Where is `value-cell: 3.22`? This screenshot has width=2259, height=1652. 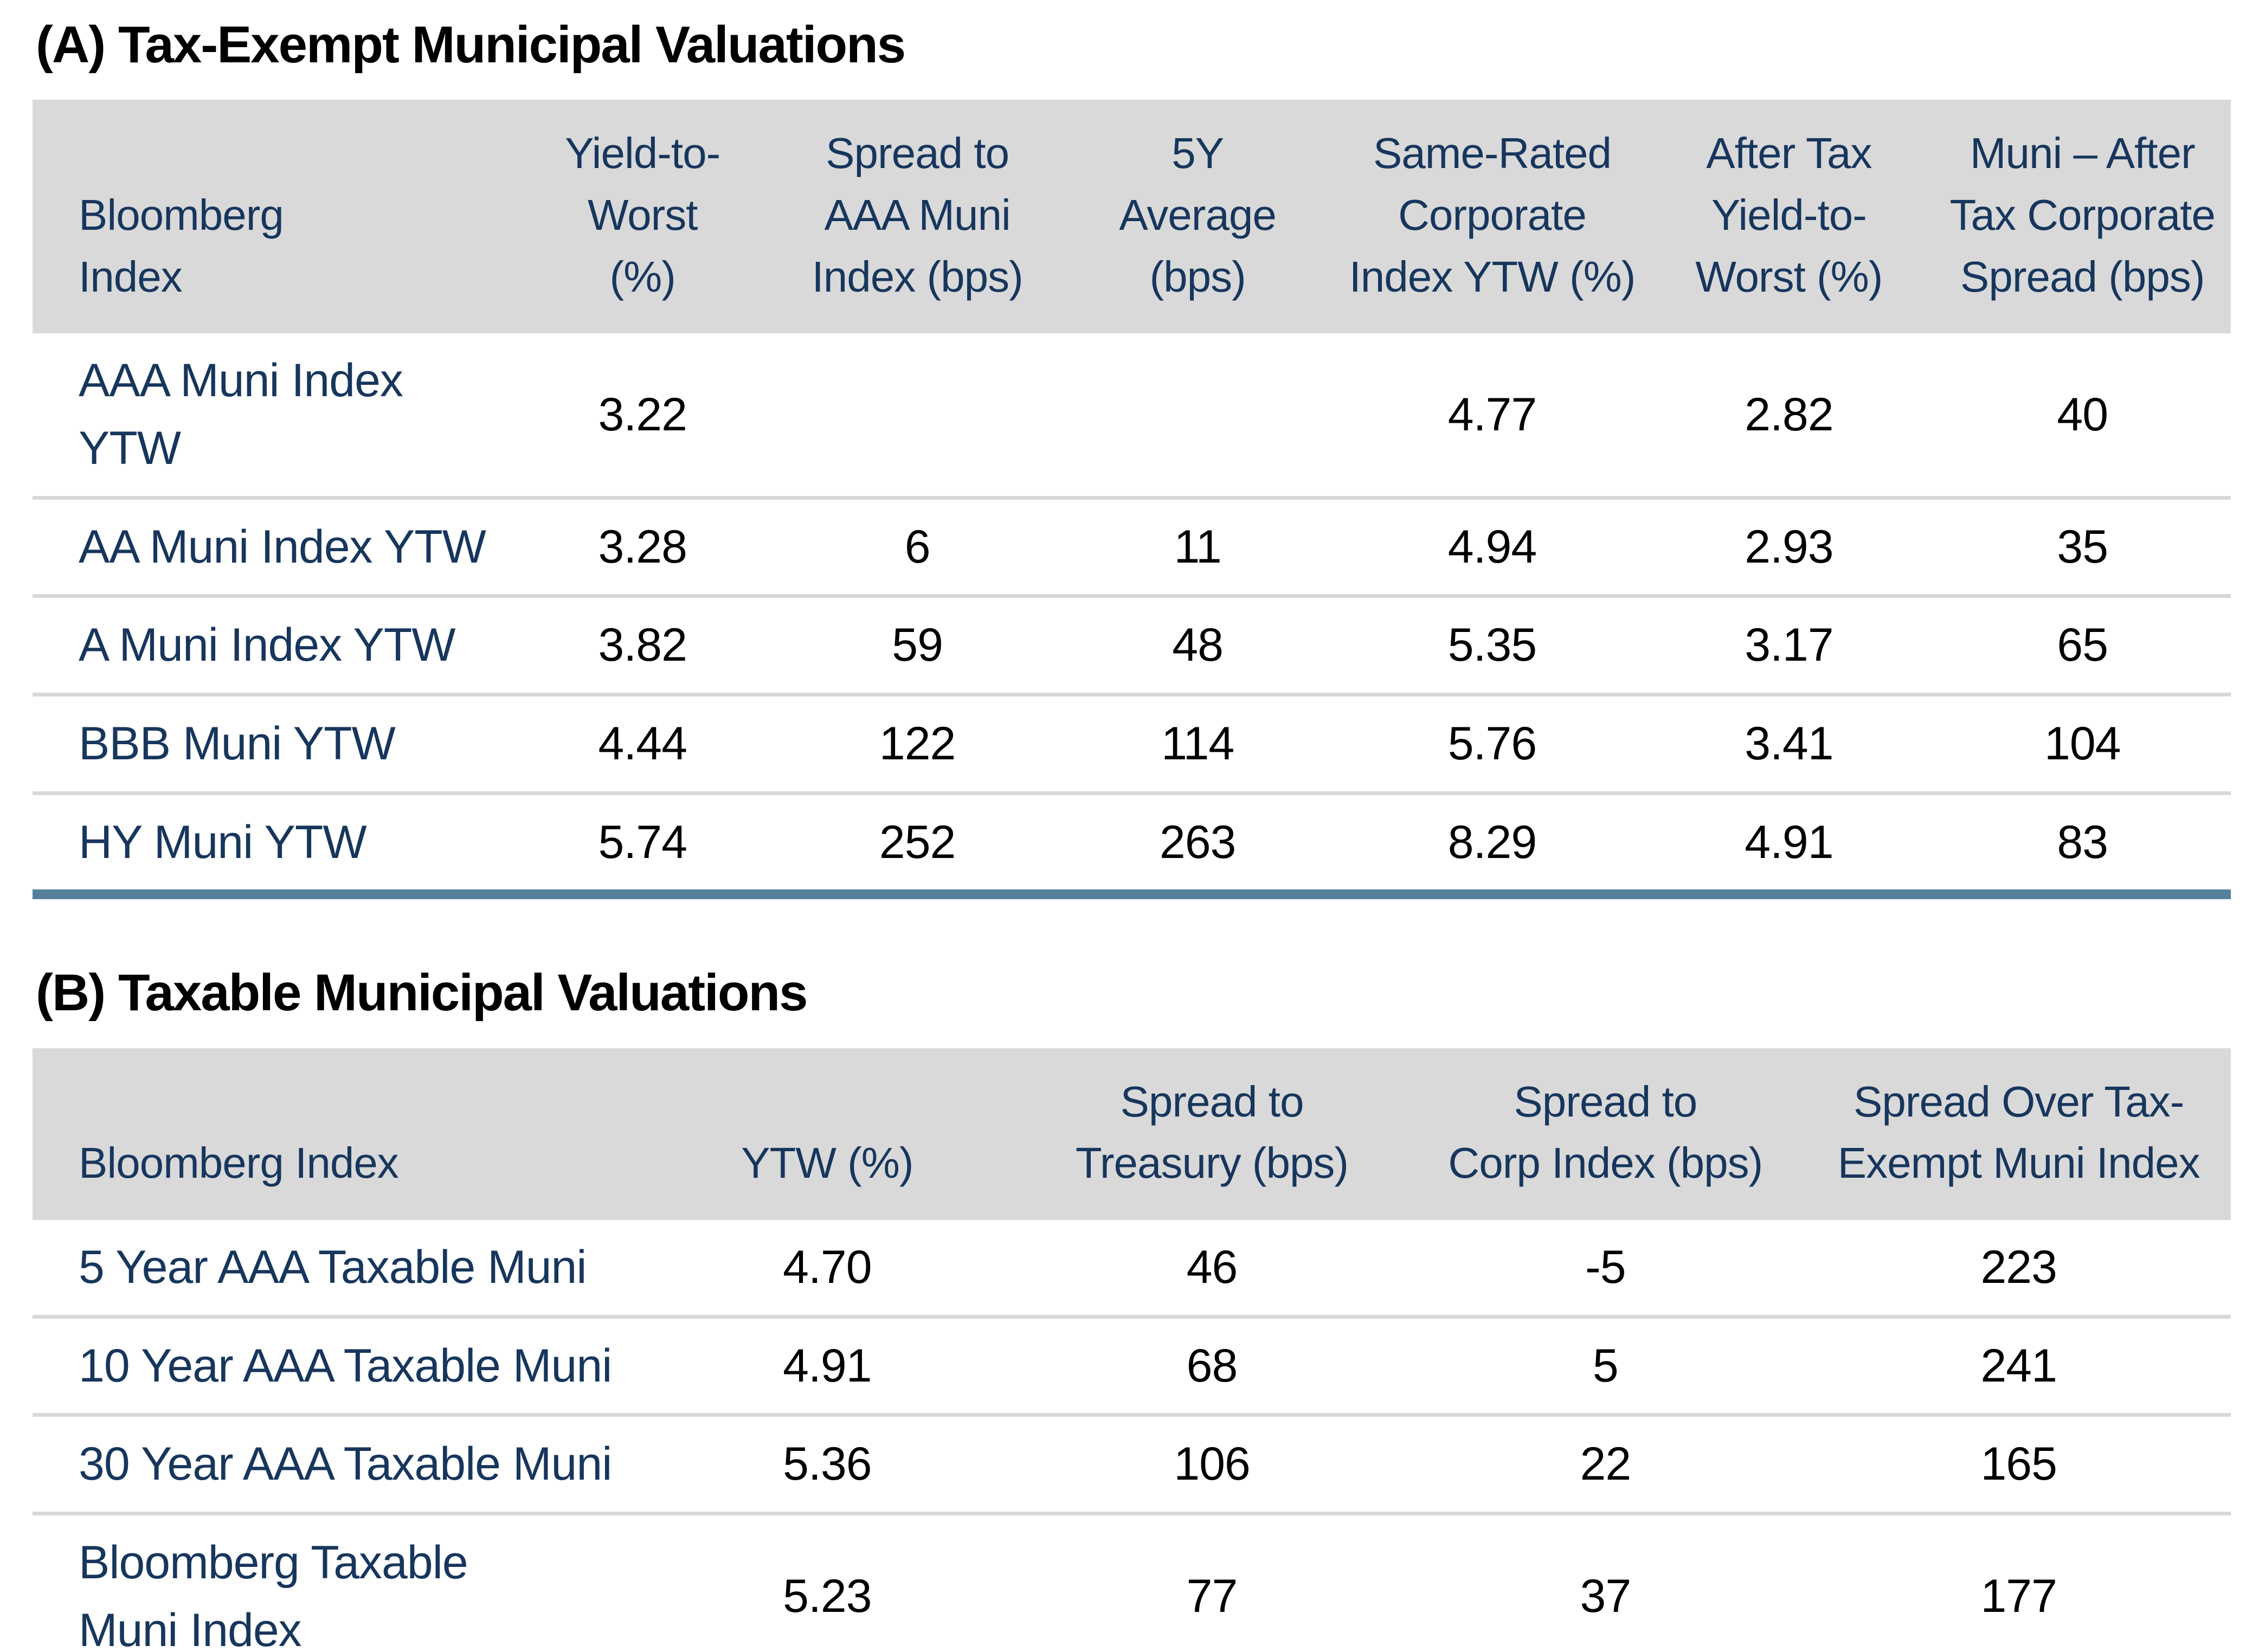
value-cell: 3.22 is located at coordinates (642, 414).